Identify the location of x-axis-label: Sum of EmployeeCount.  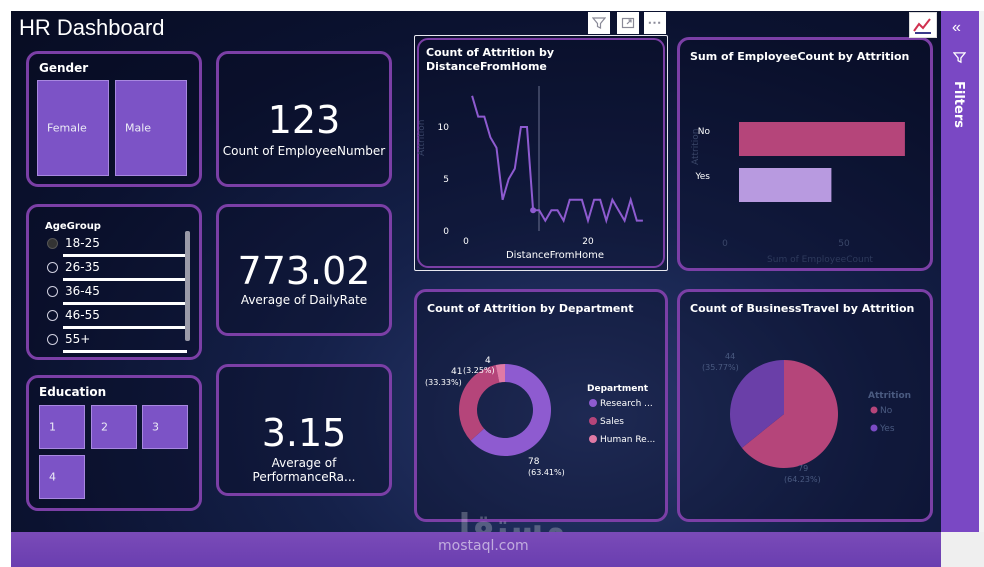
(820, 260).